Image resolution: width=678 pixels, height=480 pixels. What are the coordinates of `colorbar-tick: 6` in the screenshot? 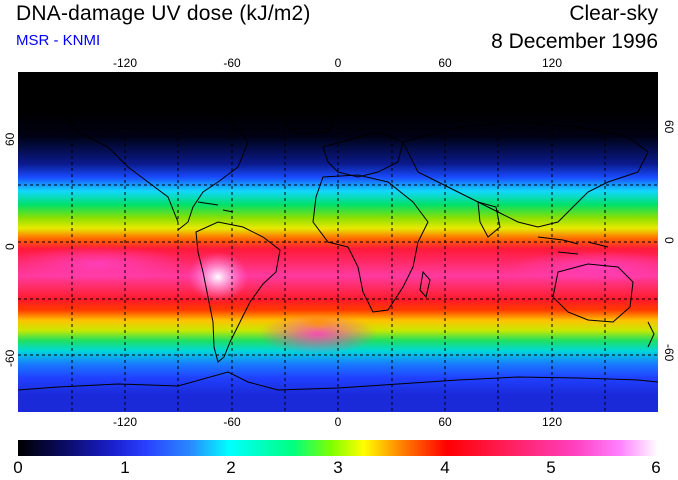 It's located at (656, 467).